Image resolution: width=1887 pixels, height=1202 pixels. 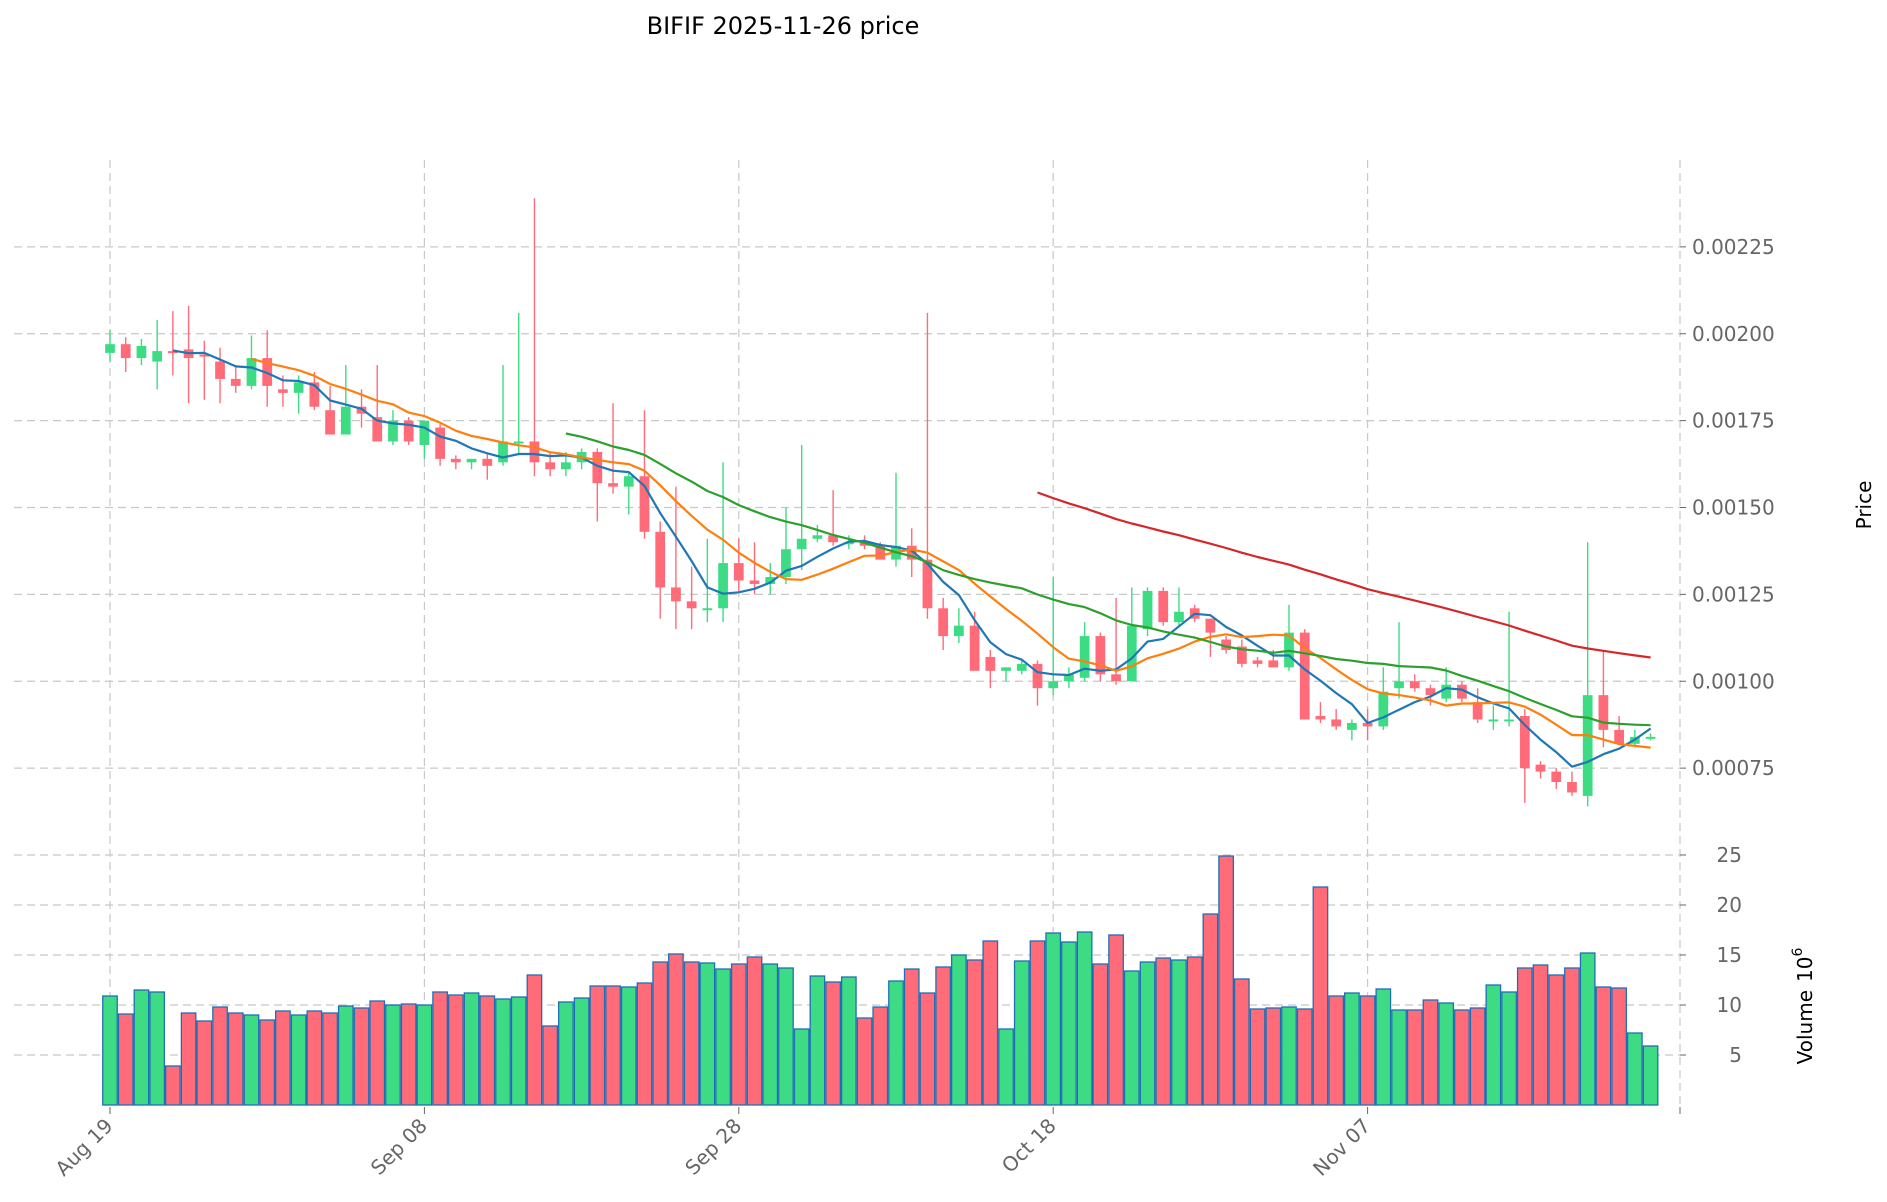 What do you see at coordinates (1729, 1005) in the screenshot?
I see `volume-tick-label: 10` at bounding box center [1729, 1005].